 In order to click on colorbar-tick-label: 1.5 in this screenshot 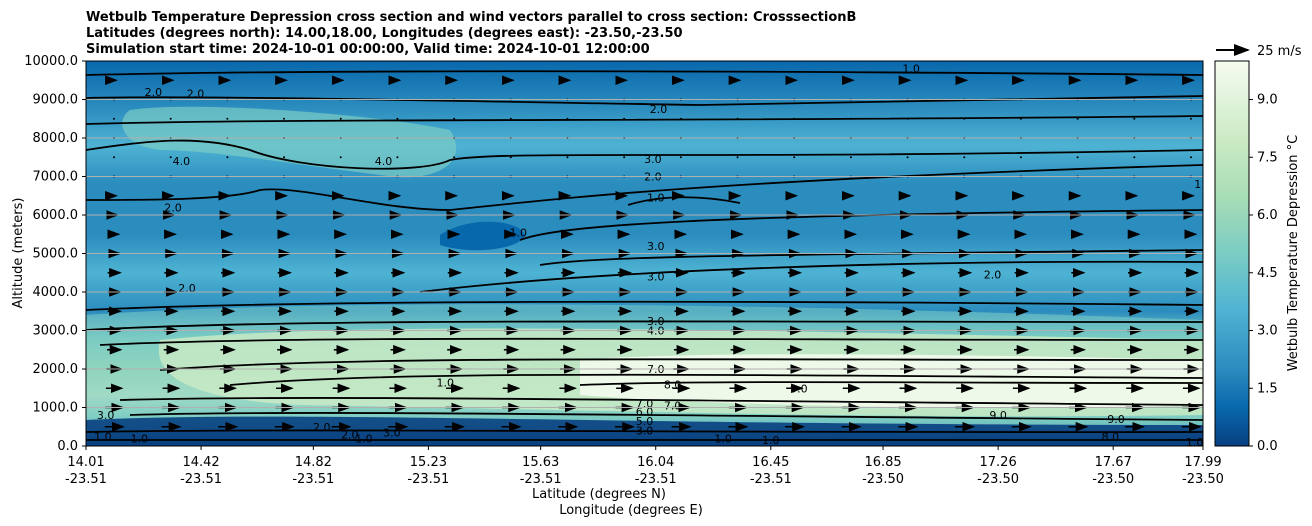, I will do `click(1267, 388)`.